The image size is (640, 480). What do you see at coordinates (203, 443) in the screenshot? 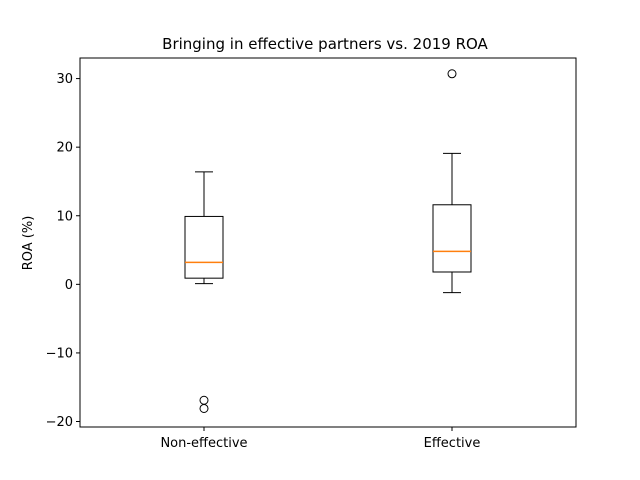
I see `x-tick-label: Non-effective` at bounding box center [203, 443].